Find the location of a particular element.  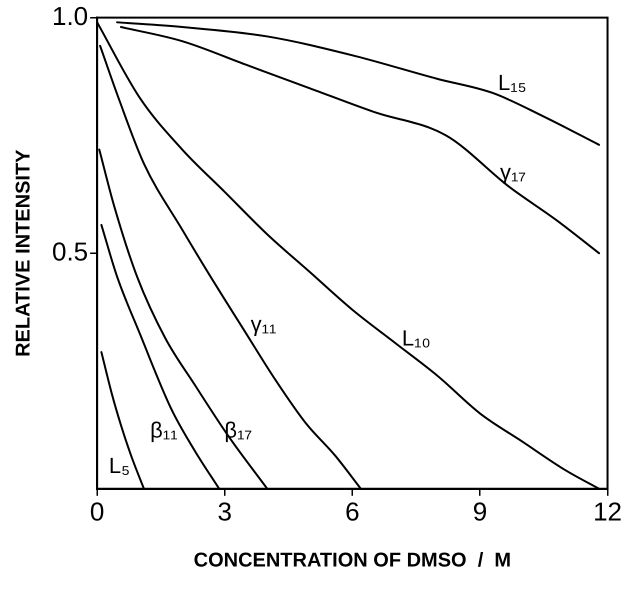

y-axis-title: RELATIVE INTENSITY is located at coordinates (23, 252).